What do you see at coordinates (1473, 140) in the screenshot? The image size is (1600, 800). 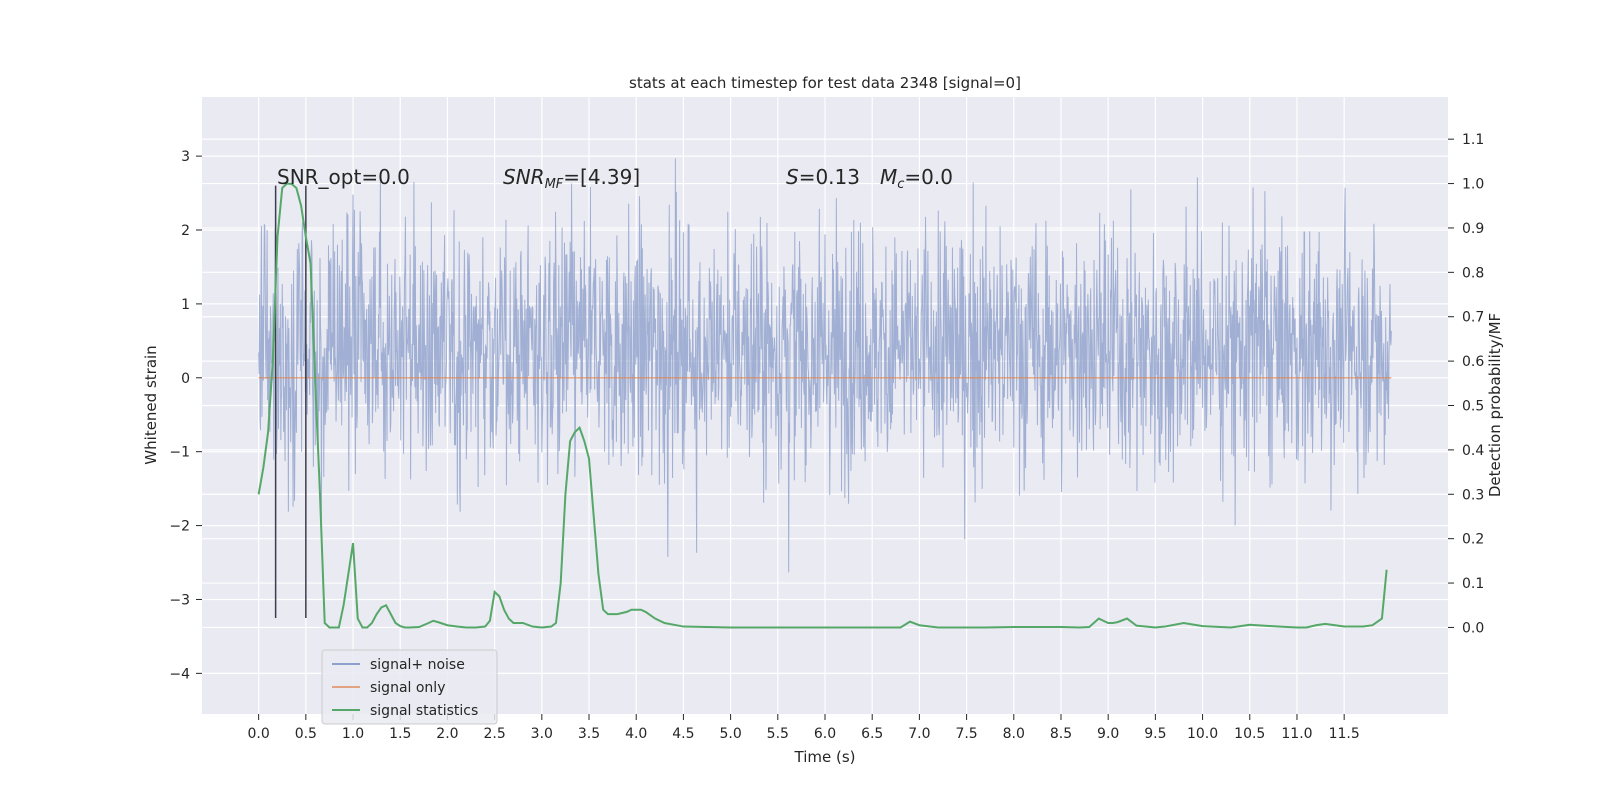 I see `y-right-tick-label: 1.1` at bounding box center [1473, 140].